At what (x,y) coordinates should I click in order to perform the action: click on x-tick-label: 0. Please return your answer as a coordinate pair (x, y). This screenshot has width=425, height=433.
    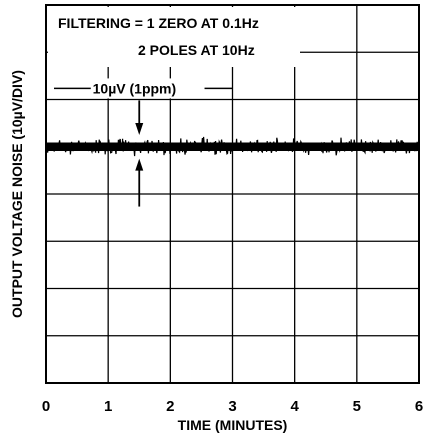
    Looking at the image, I should click on (46, 406).